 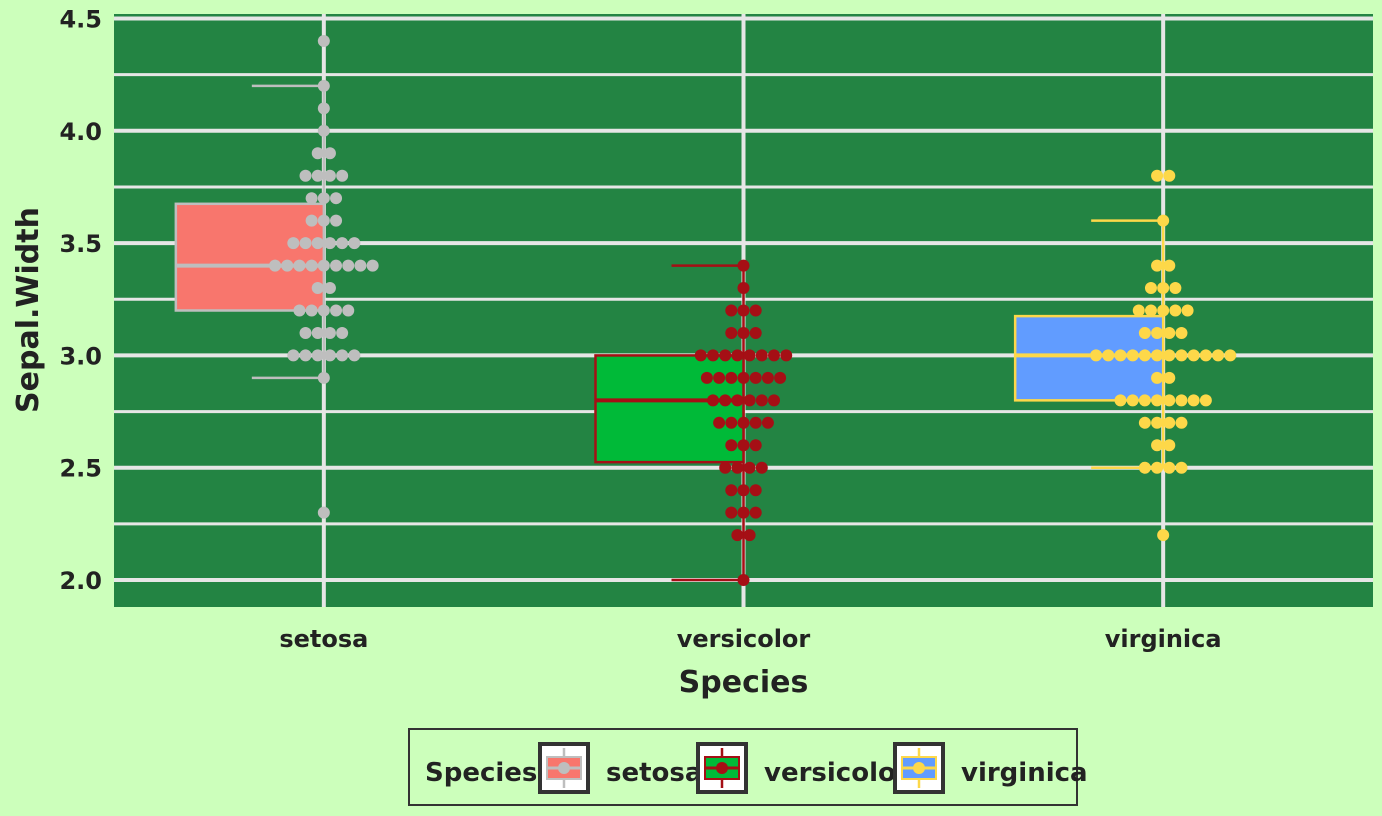 I want to click on y-tick-label: 3.5, so click(x=80, y=244).